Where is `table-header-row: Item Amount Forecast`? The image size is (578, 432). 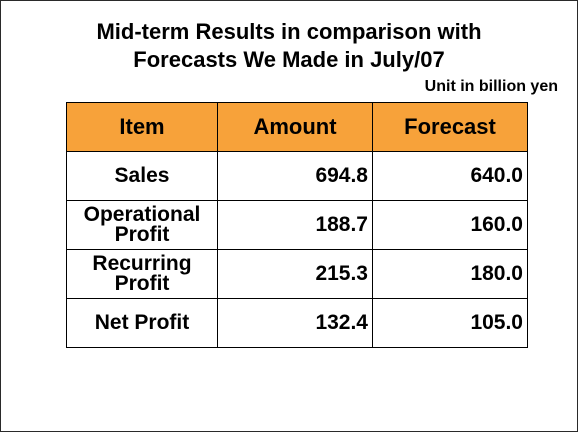 table-header-row: Item Amount Forecast is located at coordinates (297, 127).